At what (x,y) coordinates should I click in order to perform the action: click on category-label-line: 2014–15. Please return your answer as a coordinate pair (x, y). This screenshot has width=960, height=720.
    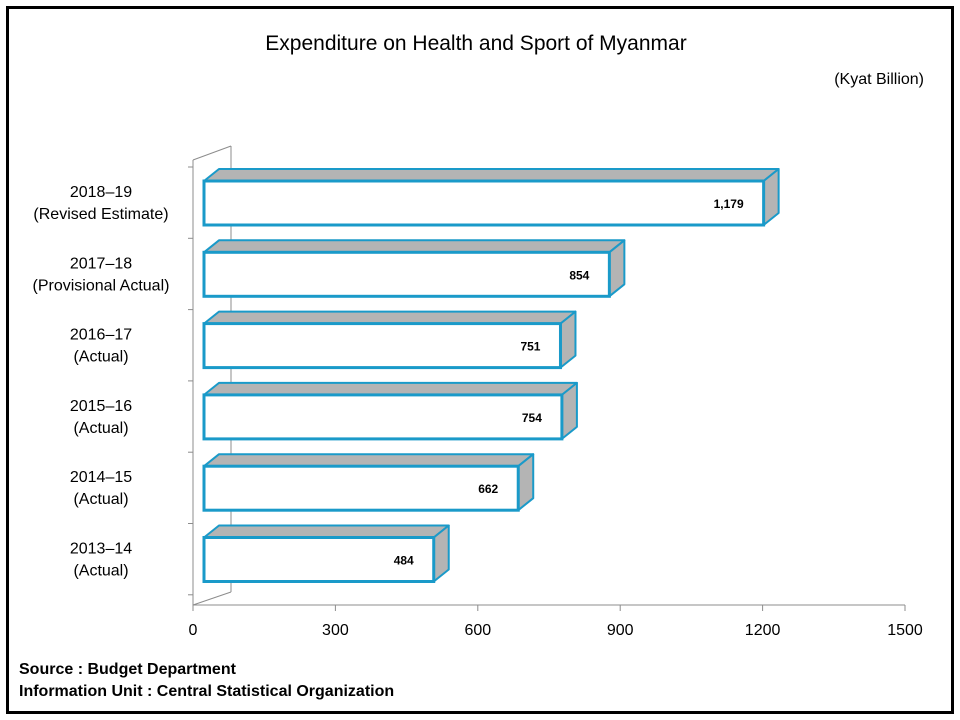
    Looking at the image, I should click on (101, 477).